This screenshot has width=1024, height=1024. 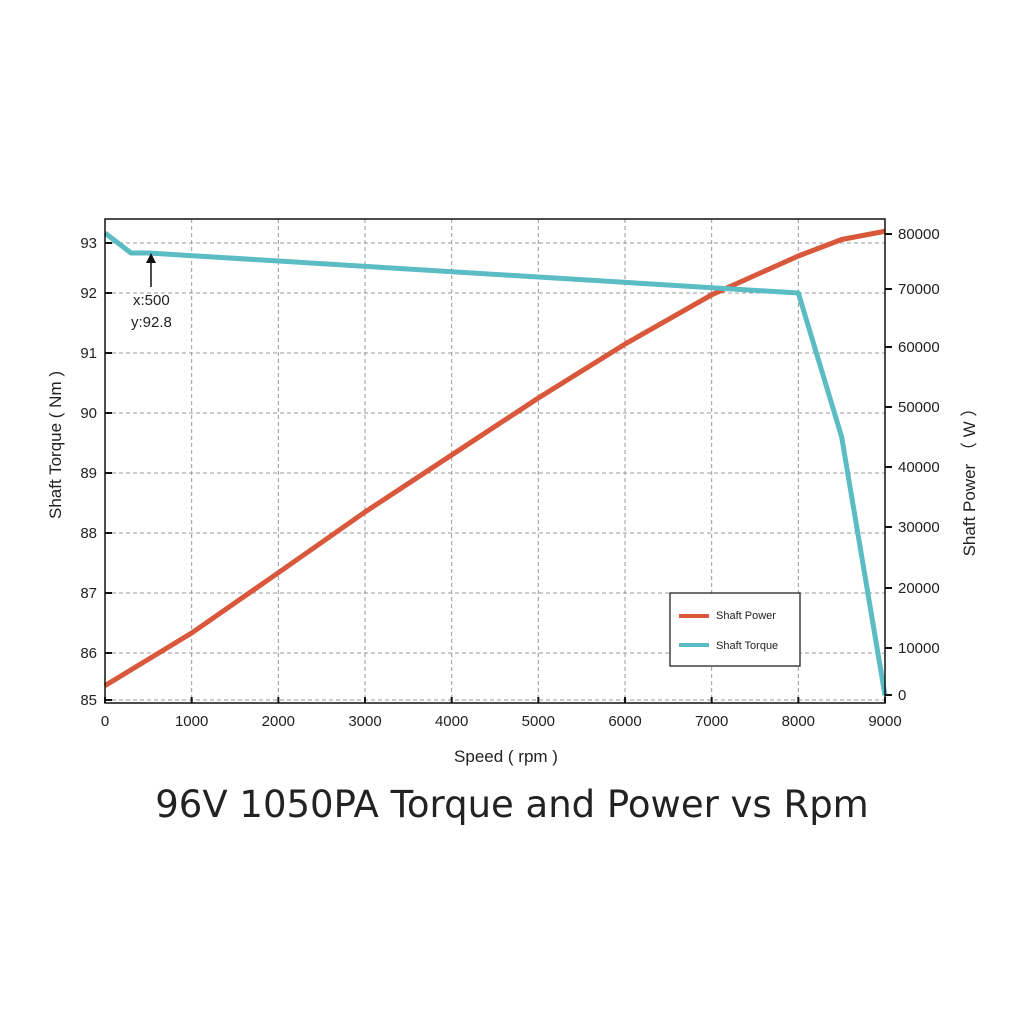 I want to click on legend: Shaft Power Shaft Torque, so click(x=735, y=629).